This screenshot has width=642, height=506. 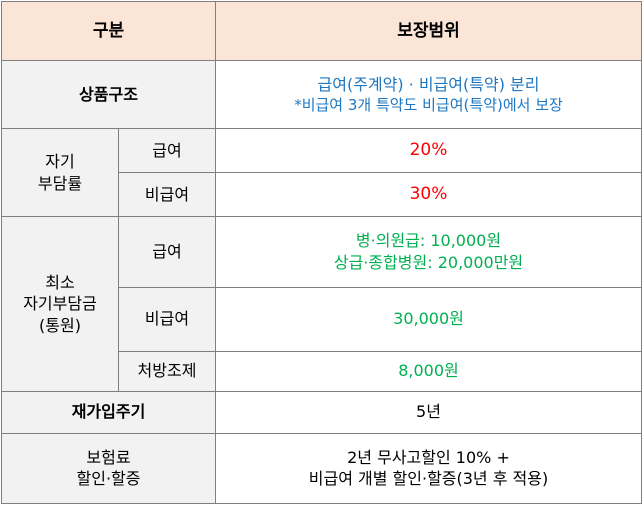 I want to click on product-structure-line2: *비급여 3개 특약도 비급여(특약)에서 보장, so click(x=428, y=105).